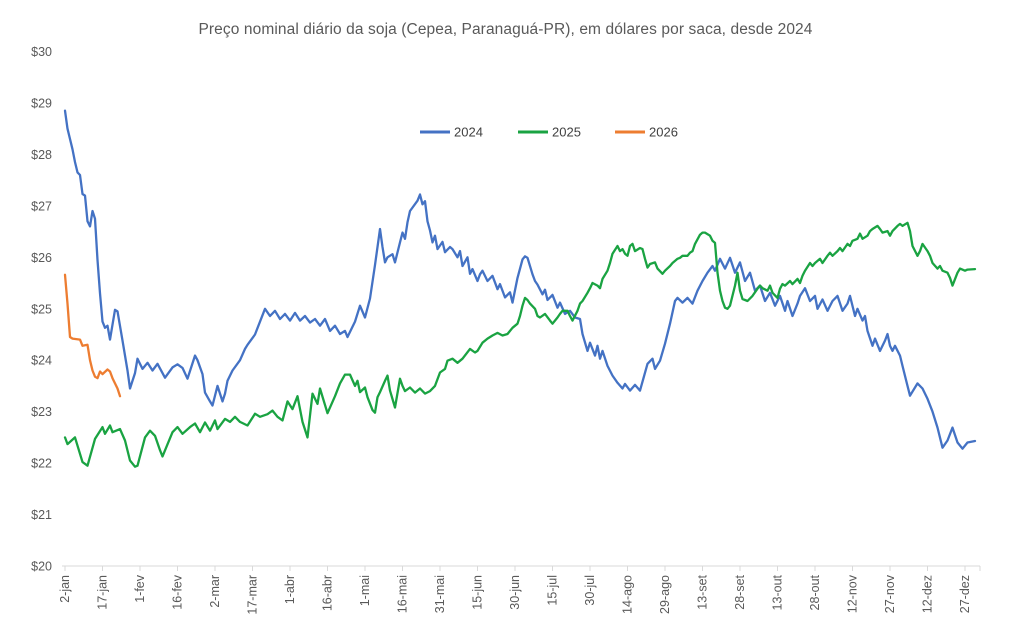  Describe the element at coordinates (41, 412) in the screenshot. I see `y-tick-label: $23` at that location.